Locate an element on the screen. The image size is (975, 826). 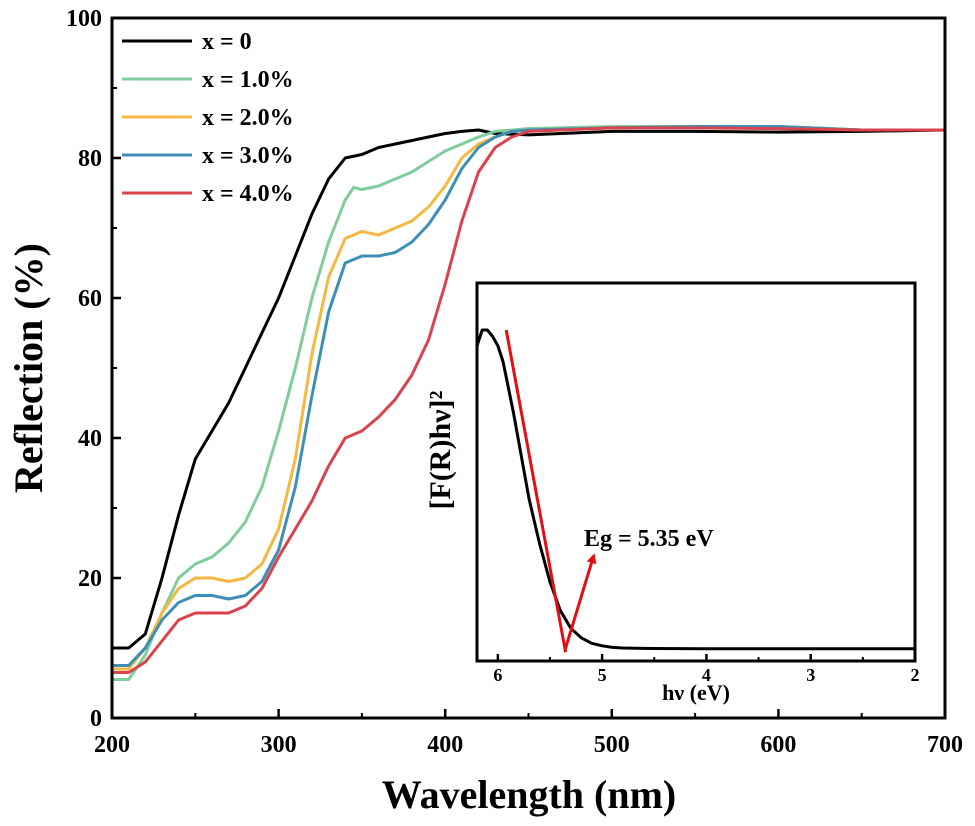
y-tick-label: 80 is located at coordinates (90, 159).